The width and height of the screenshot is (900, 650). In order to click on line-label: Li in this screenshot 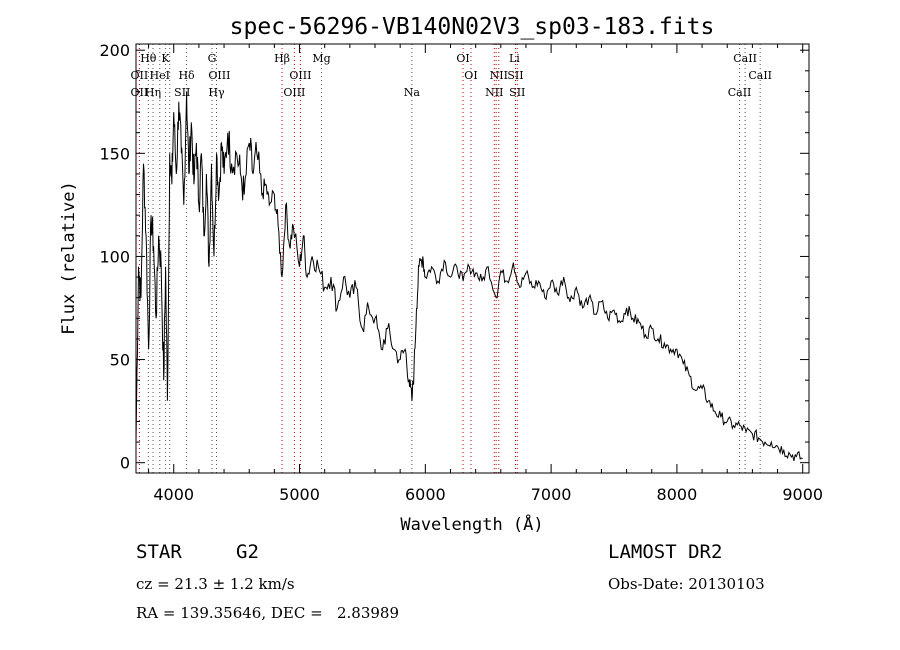, I will do `click(514, 58)`.